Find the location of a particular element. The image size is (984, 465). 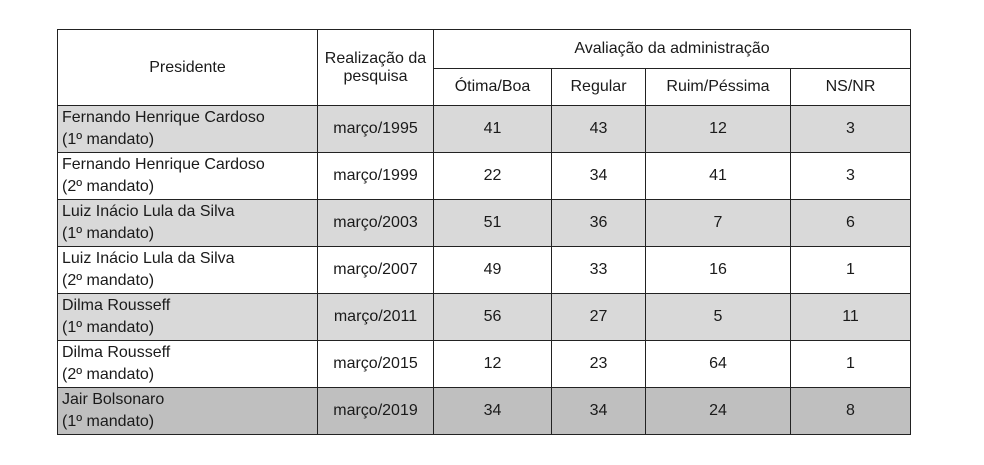

cell-survey-date: março/2015 is located at coordinates (375, 364).